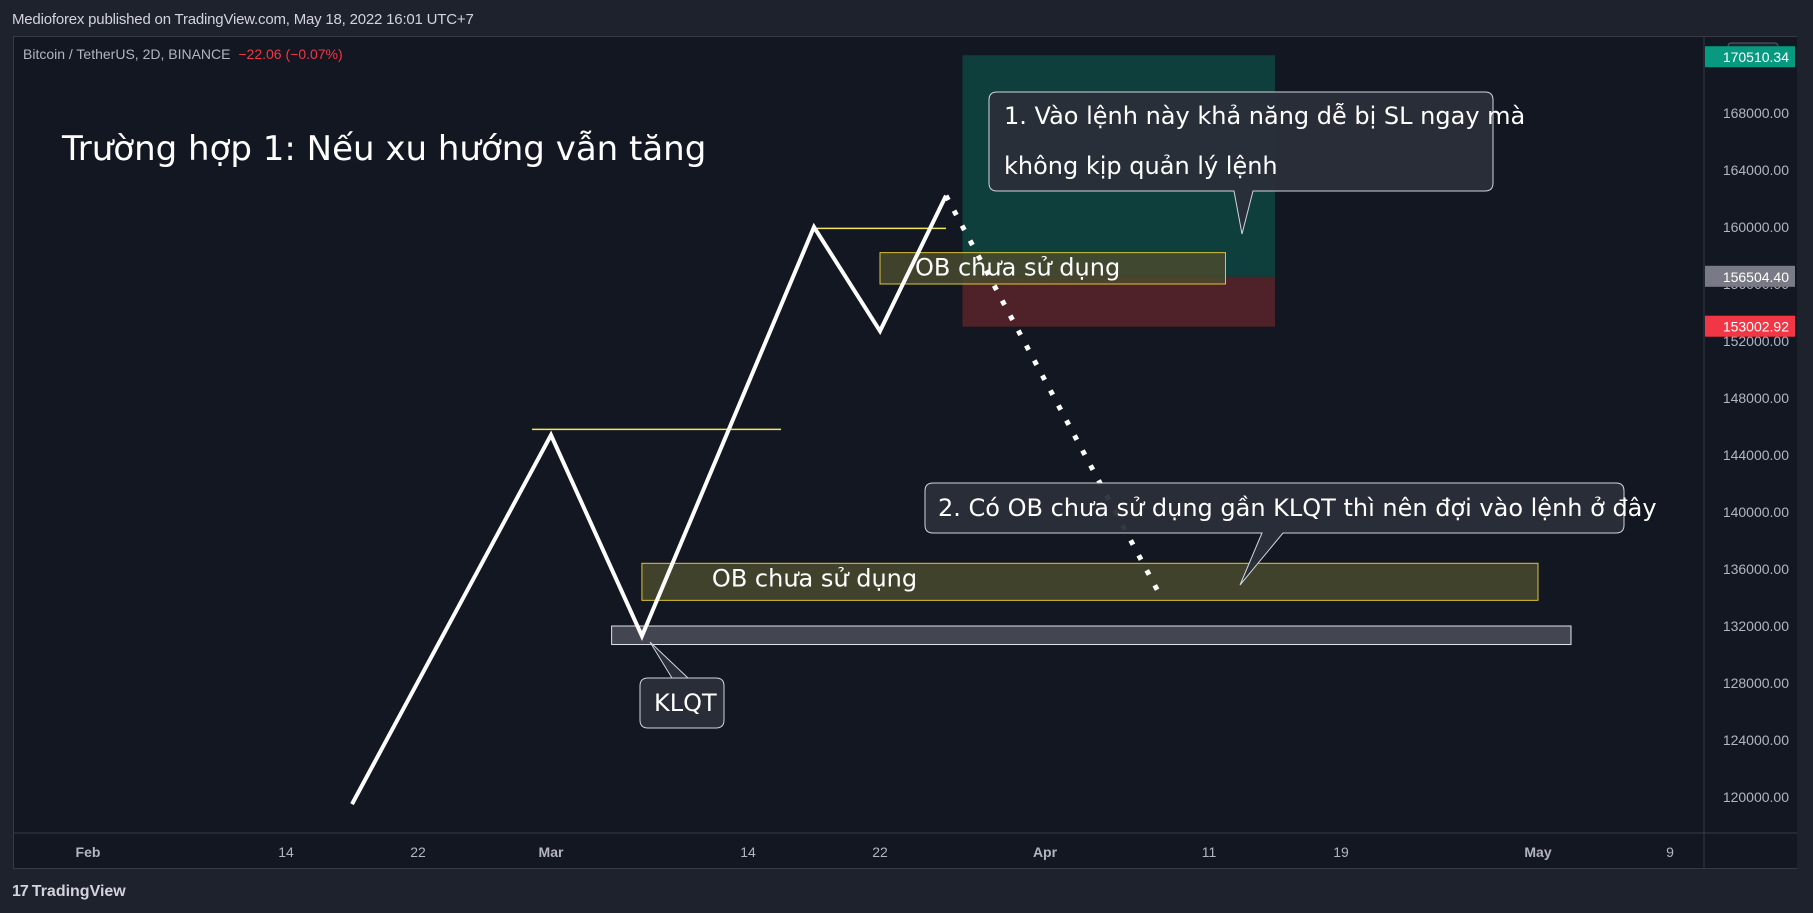 The height and width of the screenshot is (913, 1813). I want to click on x-tick-label: 19, so click(1341, 852).